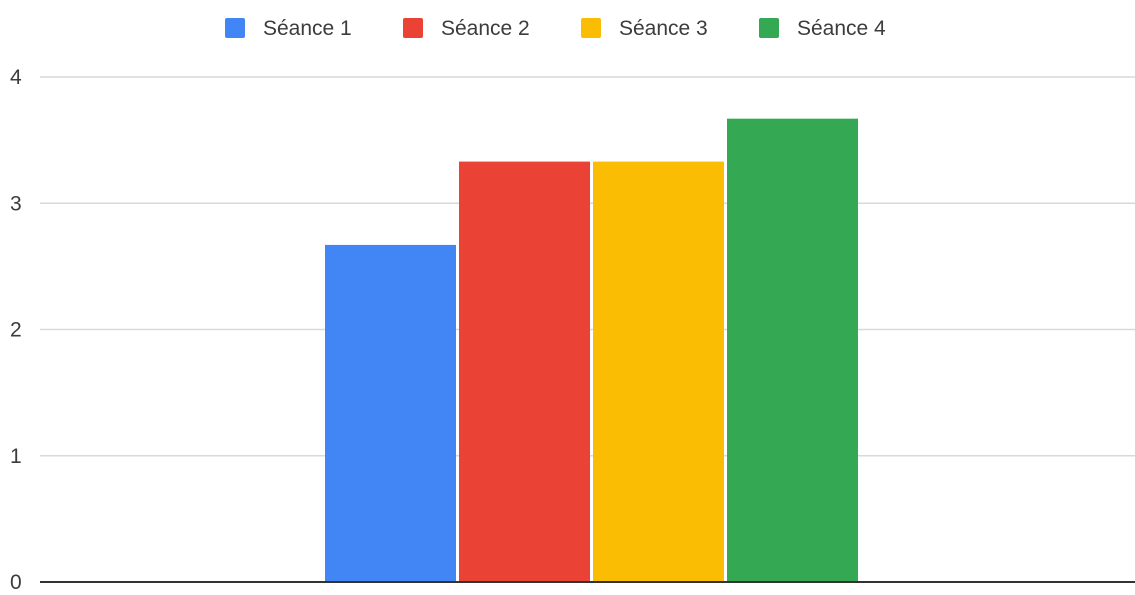  I want to click on y-tick-label: 0, so click(16, 580).